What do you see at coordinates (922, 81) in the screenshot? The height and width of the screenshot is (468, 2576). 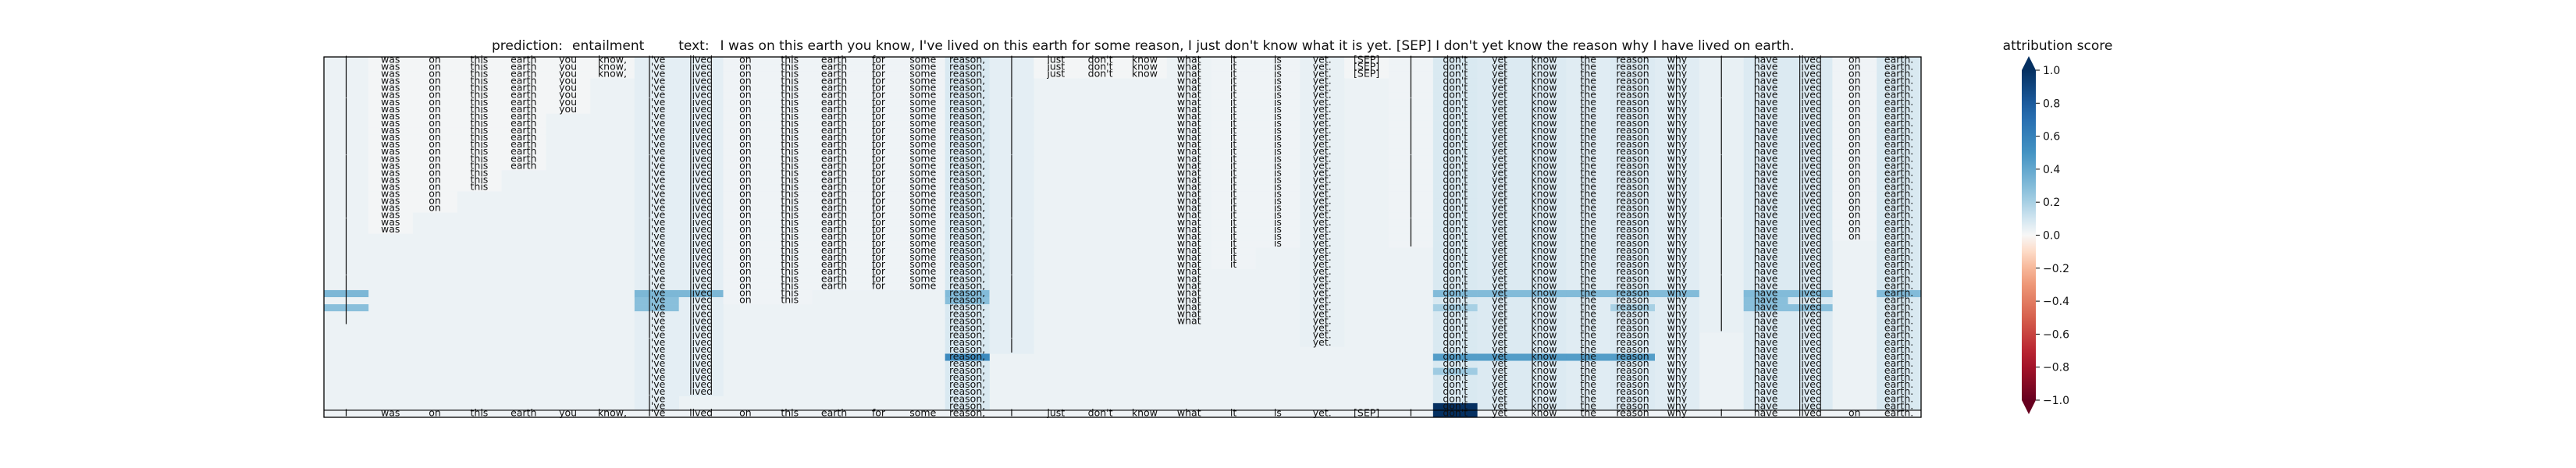 I see `token-text: some` at bounding box center [922, 81].